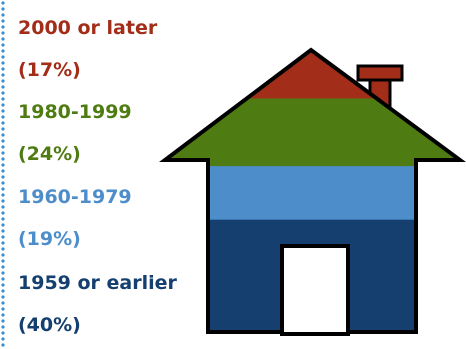 This screenshot has height=349, width=466. I want to click on chimney-cap, so click(380, 73).